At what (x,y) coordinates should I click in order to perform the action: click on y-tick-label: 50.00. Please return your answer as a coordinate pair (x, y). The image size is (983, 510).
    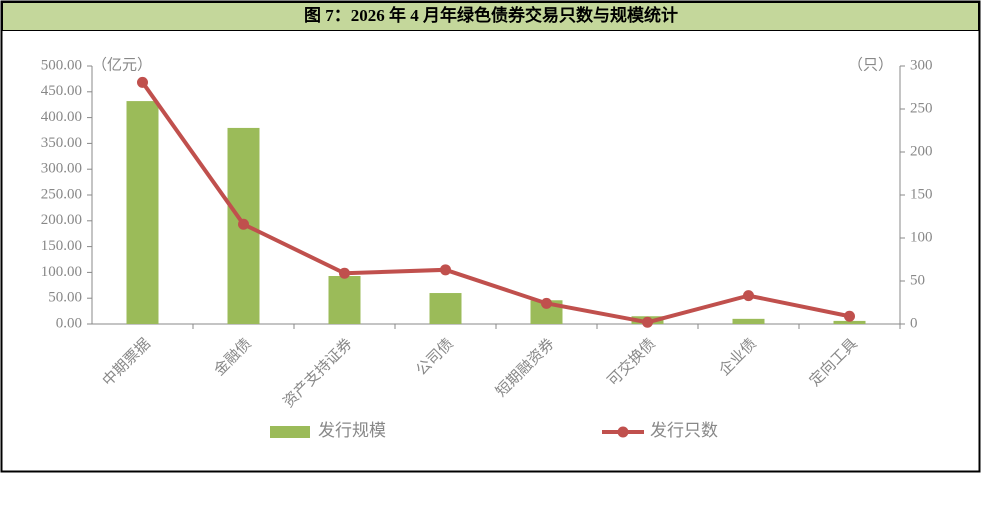
    Looking at the image, I should click on (65, 298).